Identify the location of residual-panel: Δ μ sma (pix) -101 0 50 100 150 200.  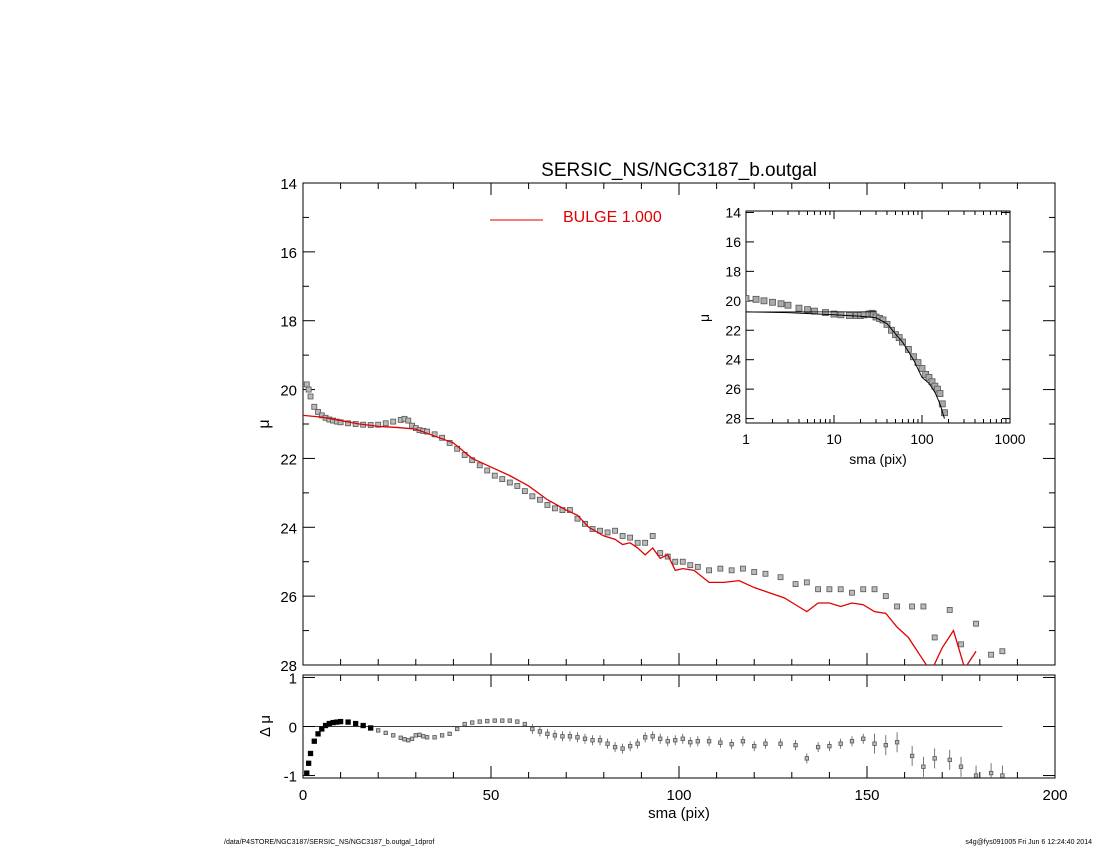
(662, 746).